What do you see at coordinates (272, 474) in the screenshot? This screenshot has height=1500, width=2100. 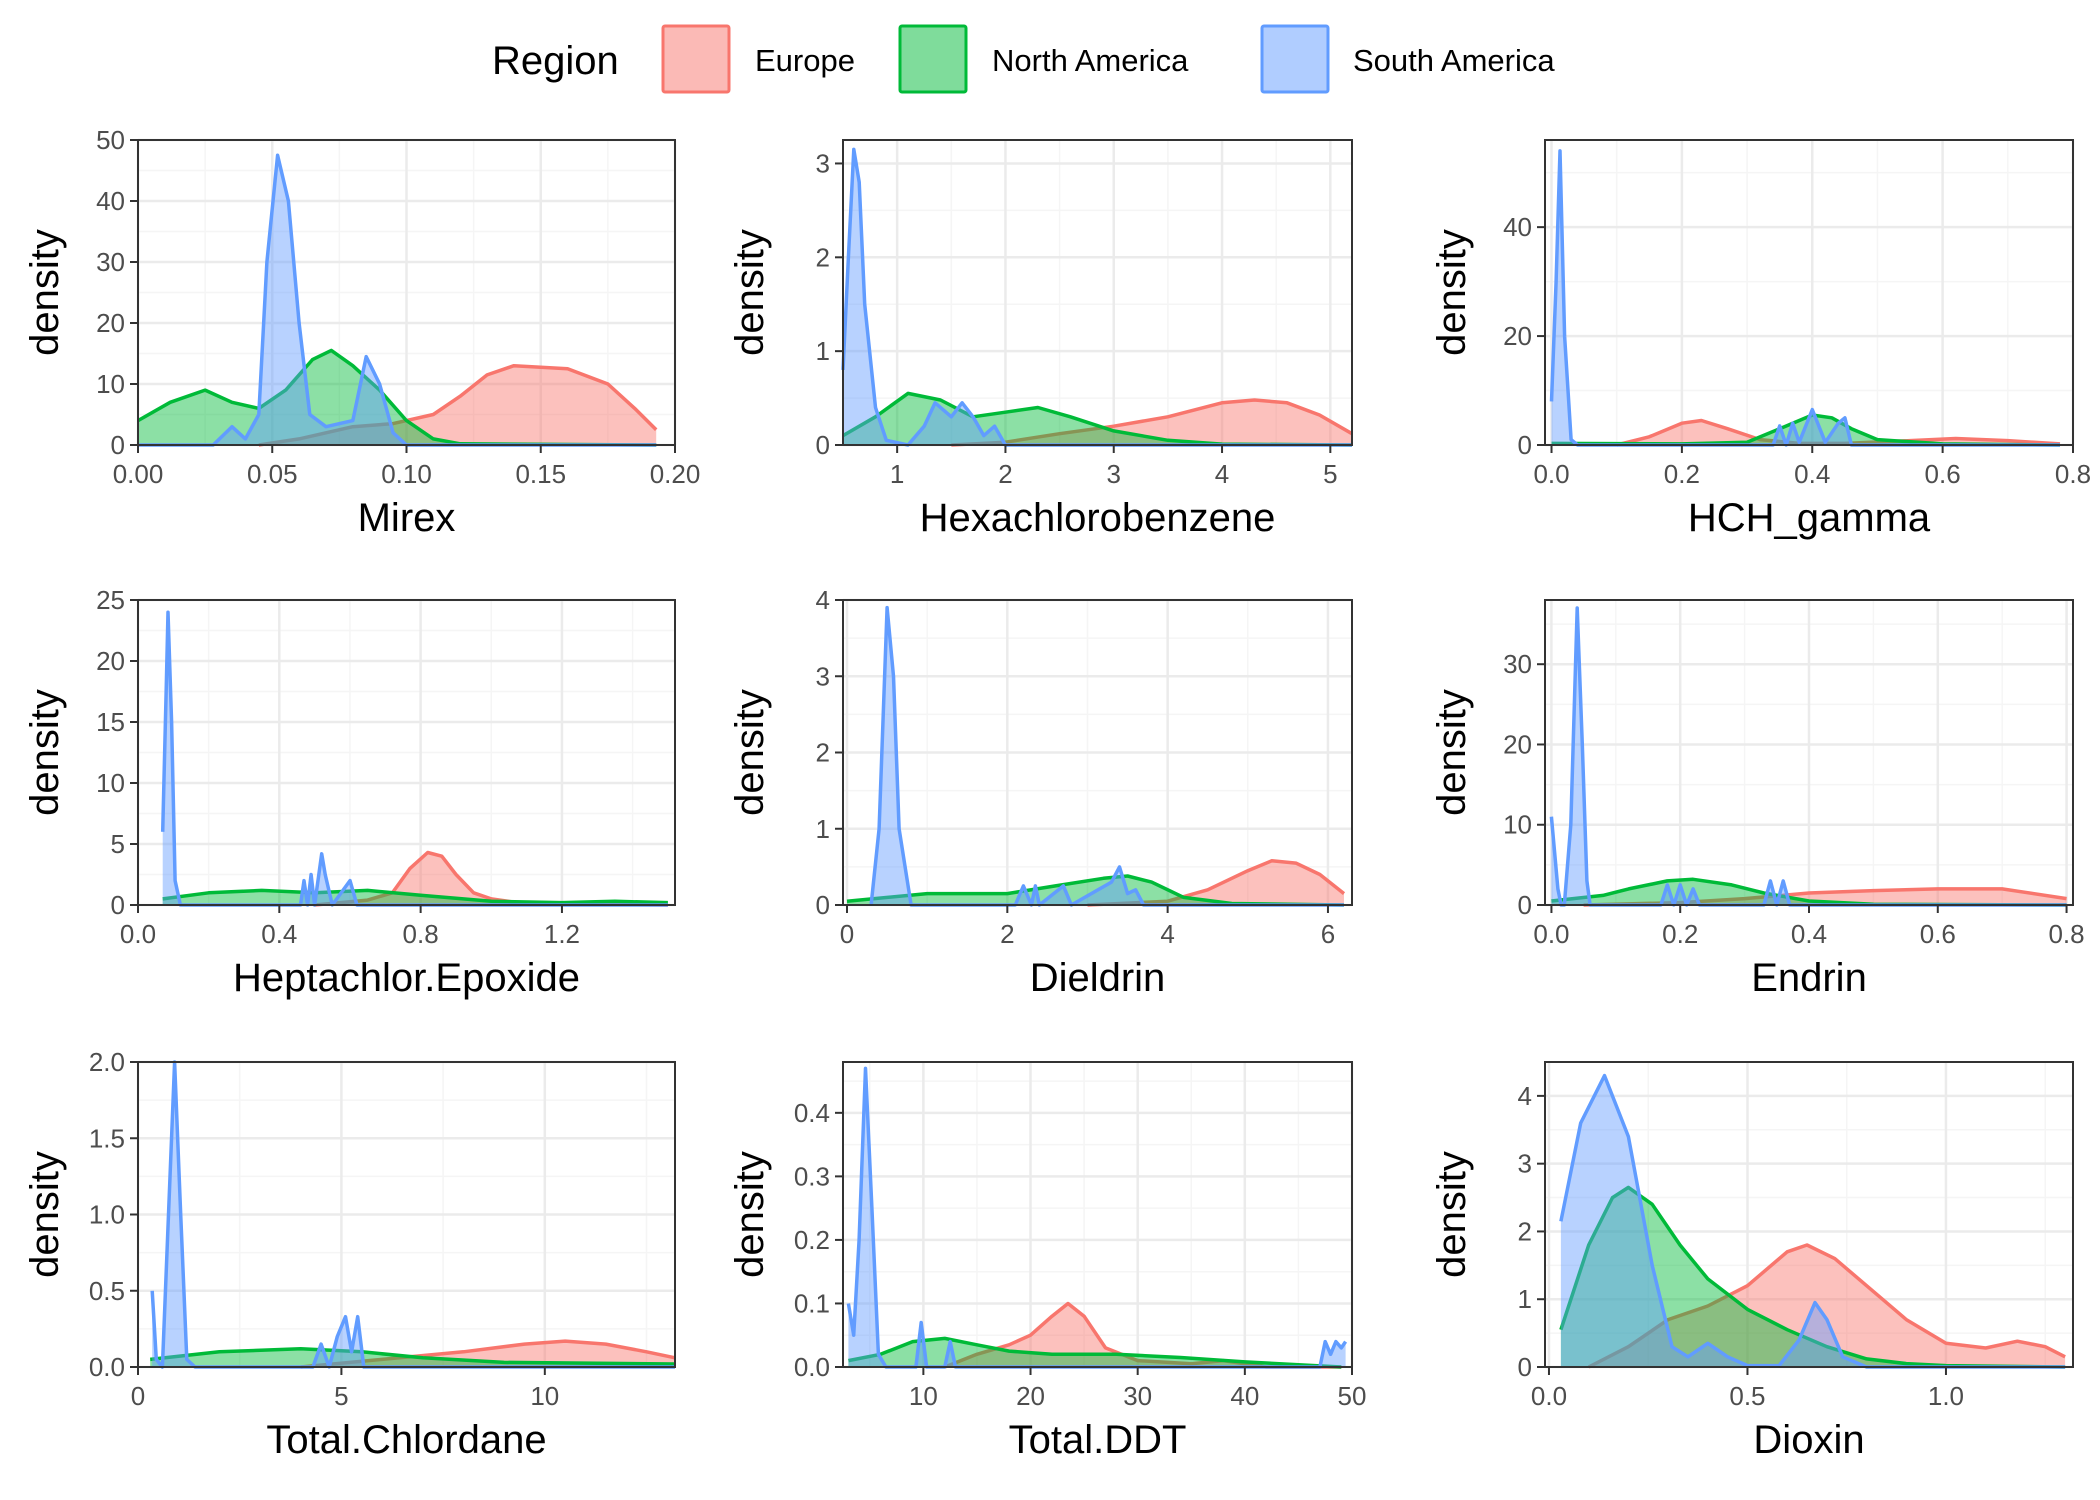 I see `x-tick-label: 0.05` at bounding box center [272, 474].